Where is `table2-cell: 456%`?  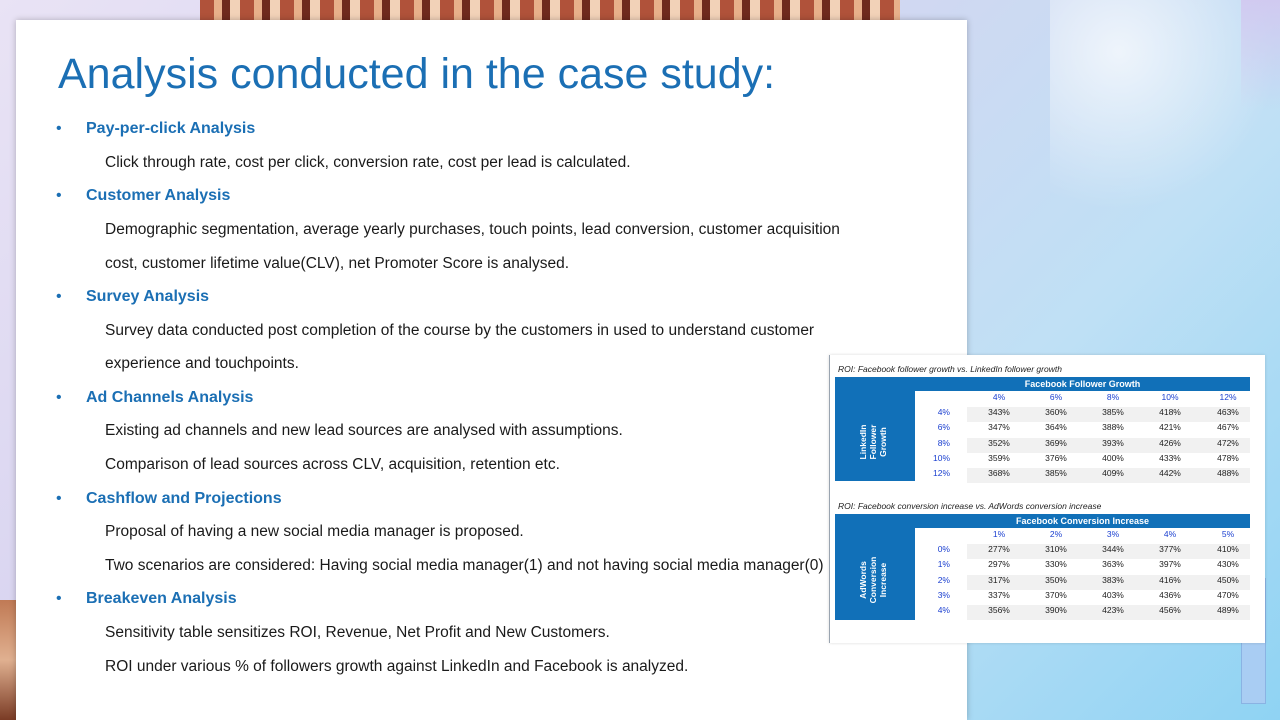
table2-cell: 456% is located at coordinates (1170, 610).